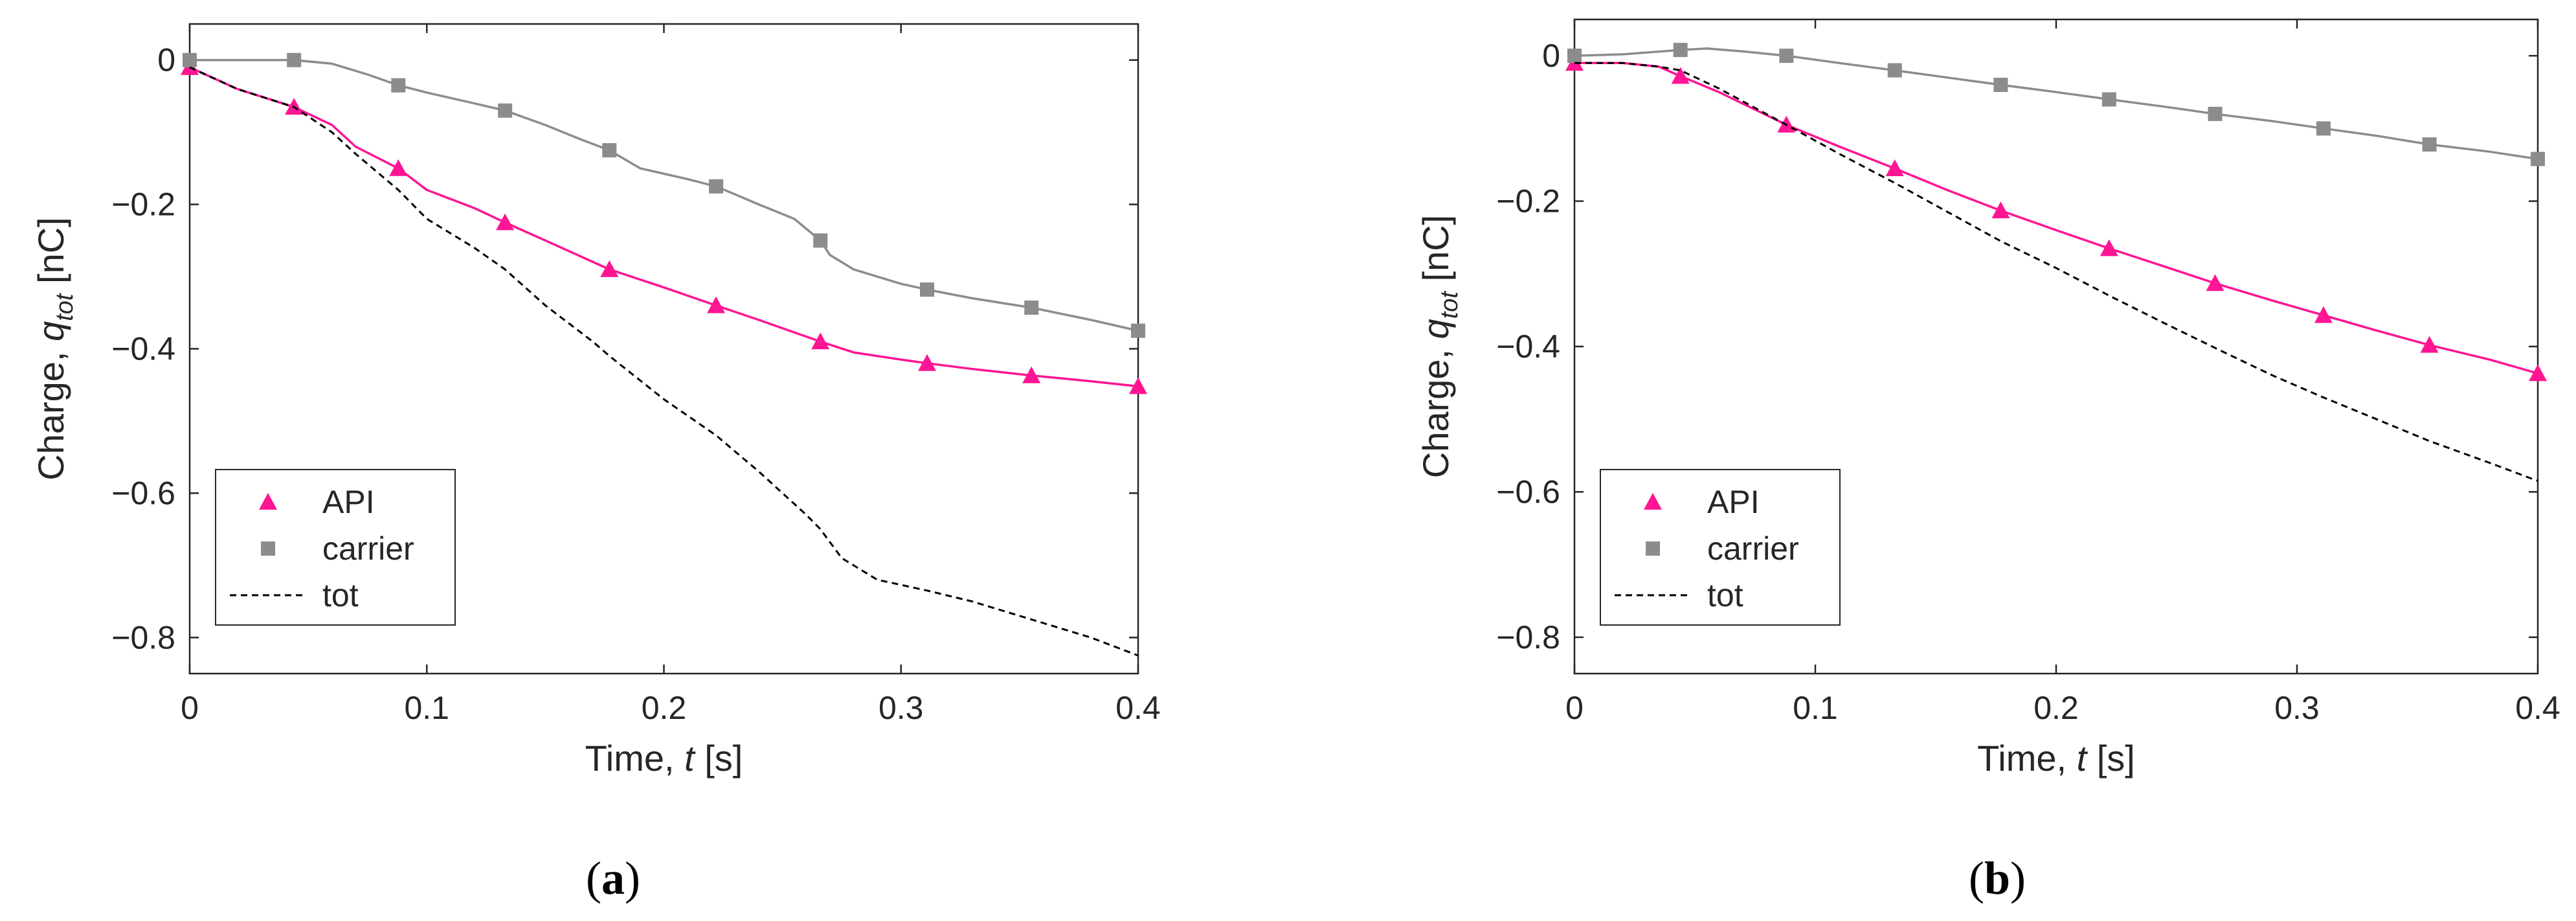  Describe the element at coordinates (1997, 878) in the screenshot. I see `panel-label-b: (b)` at that location.